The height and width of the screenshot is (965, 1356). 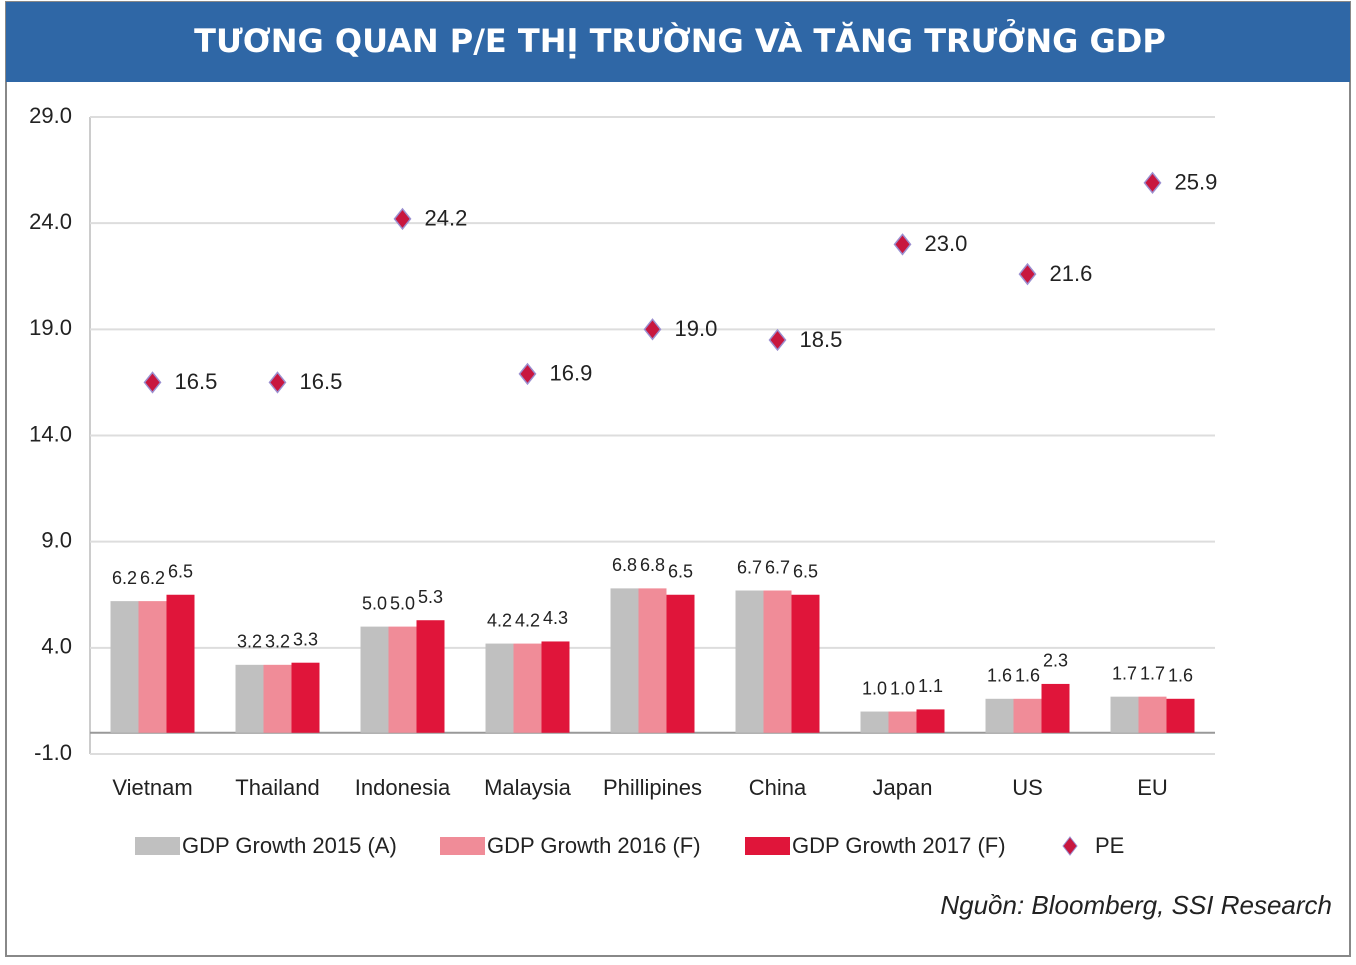 I want to click on value-label: 25.9, so click(x=1196, y=182).